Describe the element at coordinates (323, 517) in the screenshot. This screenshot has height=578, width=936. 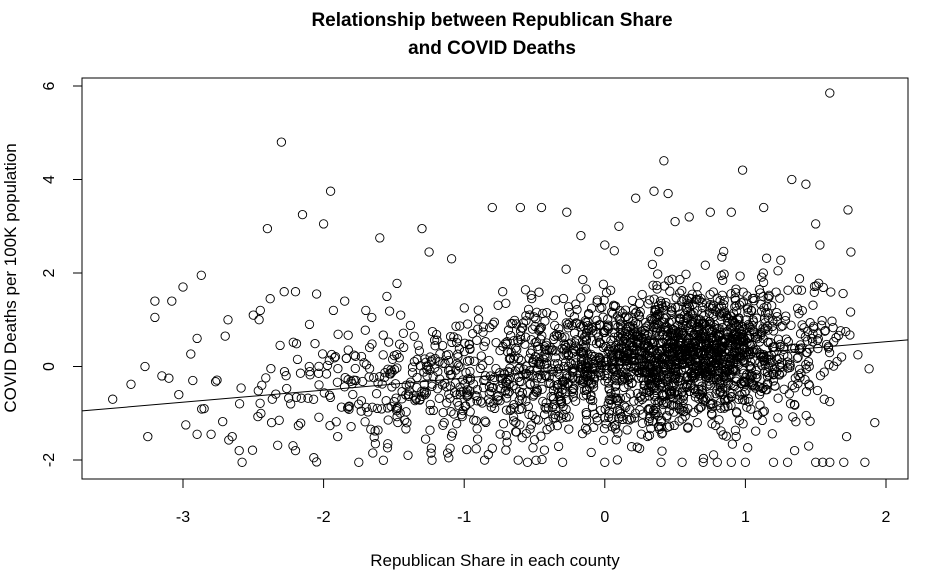
I see `x-tick-label: -2` at that location.